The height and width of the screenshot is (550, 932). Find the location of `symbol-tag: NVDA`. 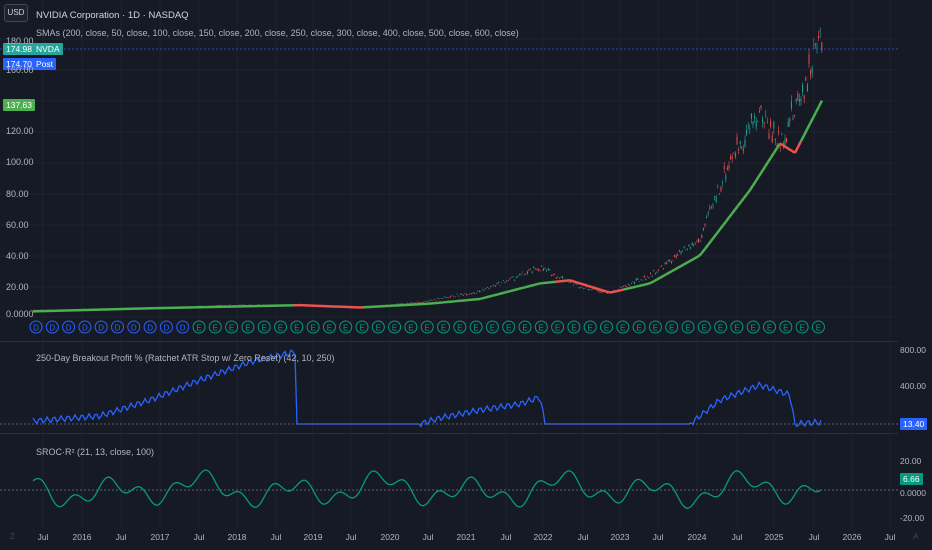

symbol-tag: NVDA is located at coordinates (48, 49).